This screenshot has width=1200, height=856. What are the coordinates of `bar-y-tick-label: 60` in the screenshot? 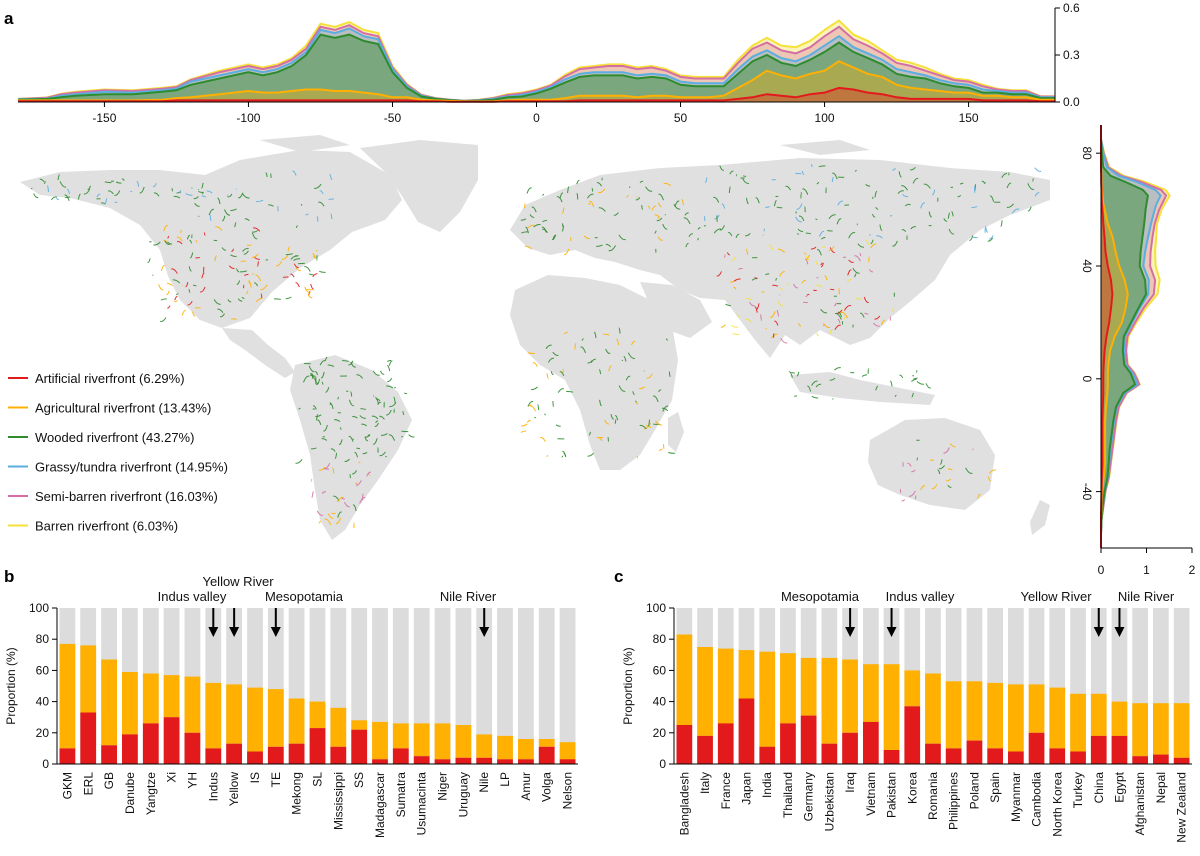 It's located at (43, 670).